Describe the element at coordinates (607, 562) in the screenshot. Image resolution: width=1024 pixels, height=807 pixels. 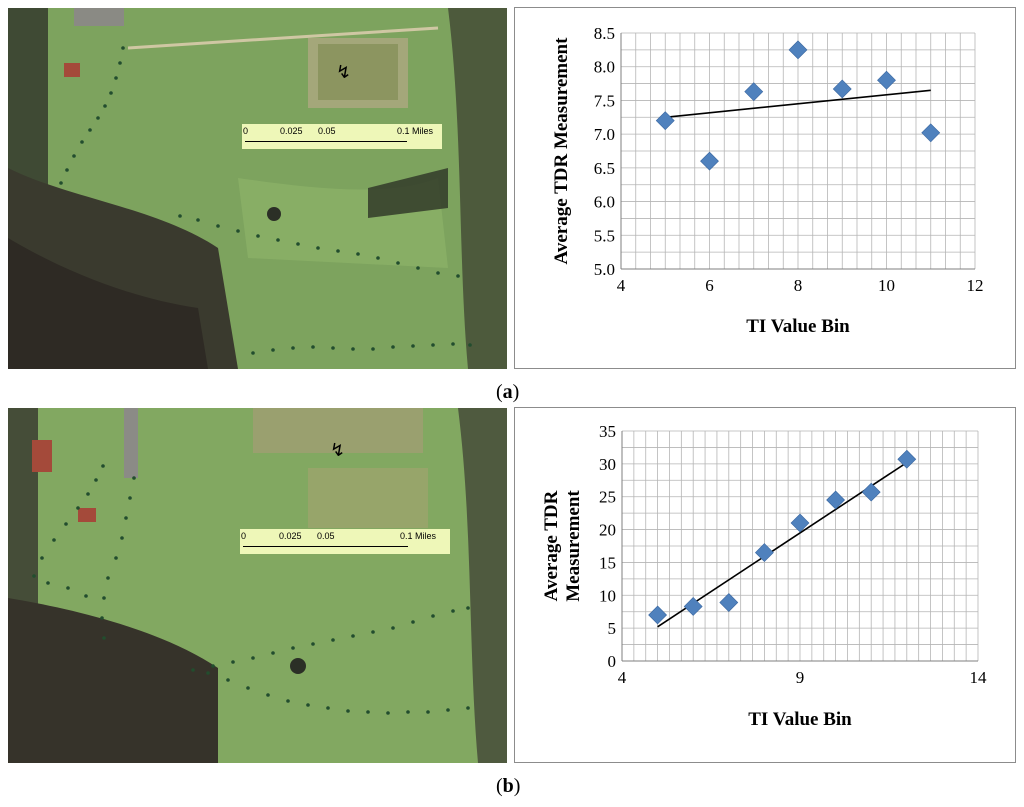
I see `y-tick-label: 15` at that location.